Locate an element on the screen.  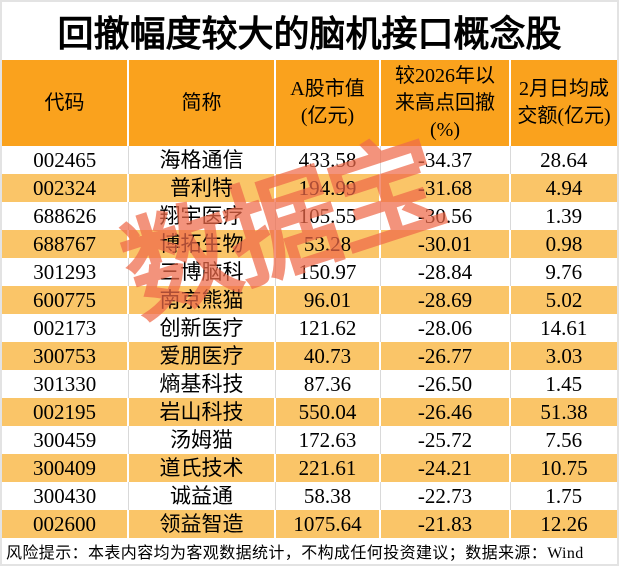
drawdown-cell: -28.84 is located at coordinates (445, 272).